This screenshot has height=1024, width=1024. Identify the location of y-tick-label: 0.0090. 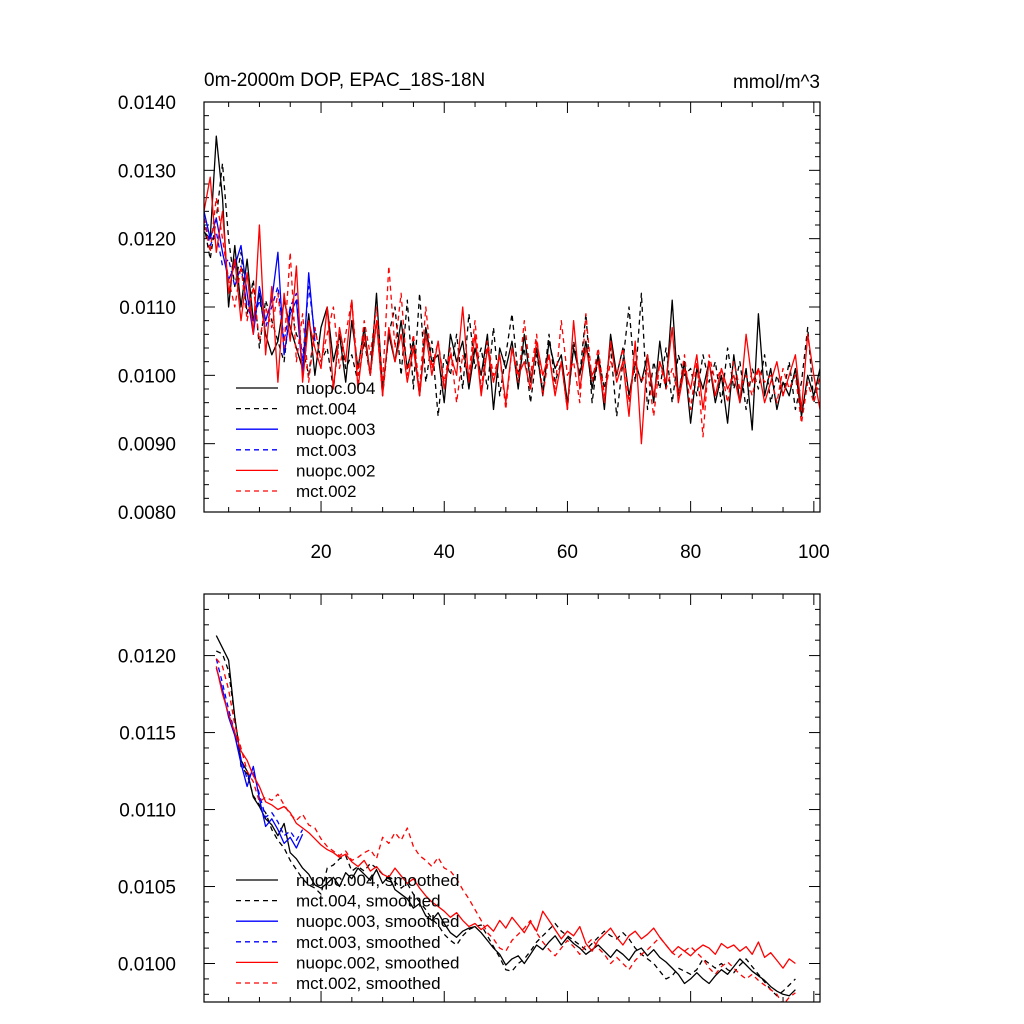
(147, 445).